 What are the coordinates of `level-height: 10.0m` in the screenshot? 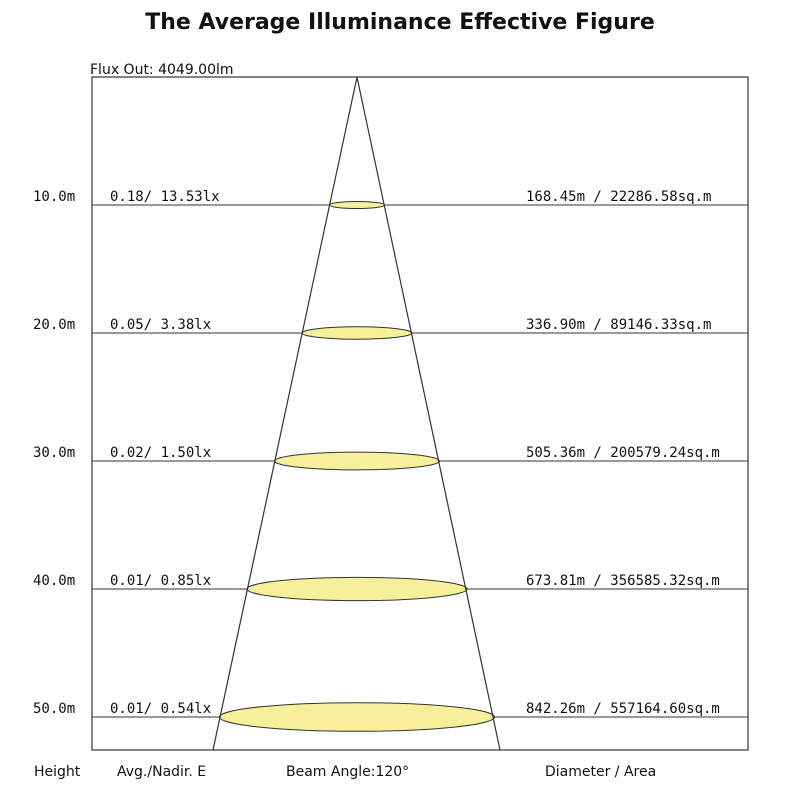 It's located at (54, 197).